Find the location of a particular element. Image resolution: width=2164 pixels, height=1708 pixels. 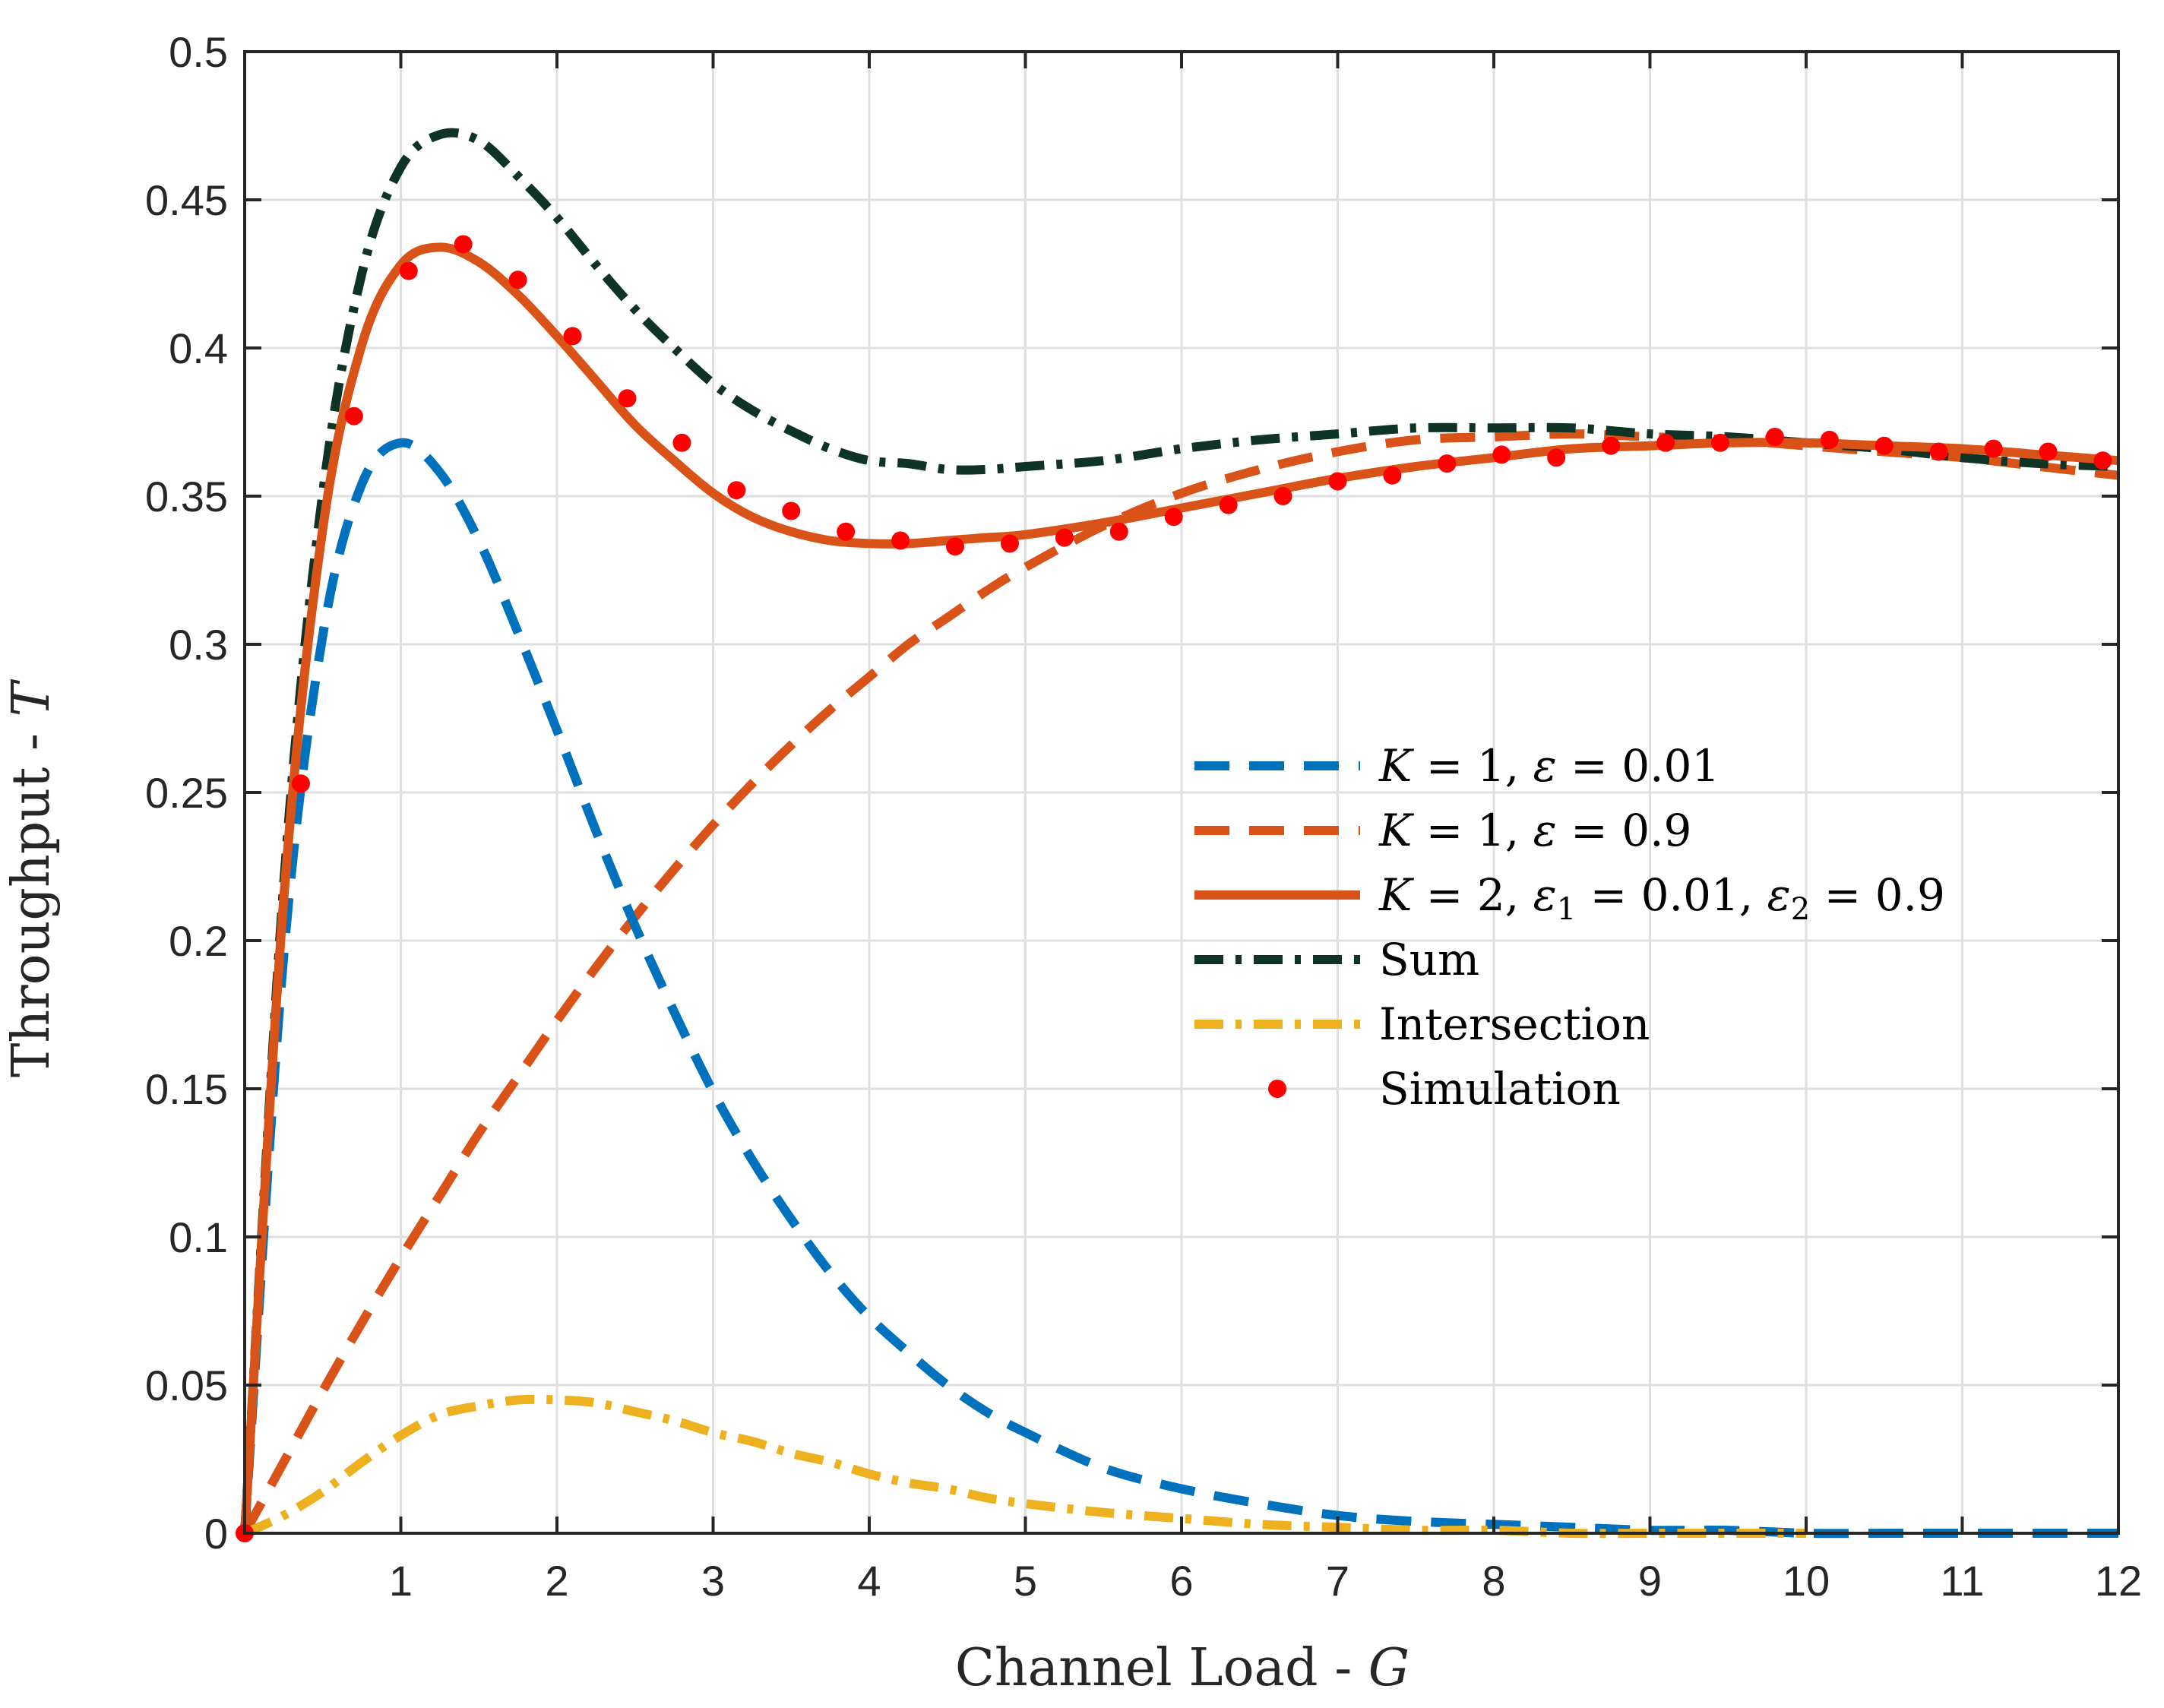

legend-label-k-1-0-01: K = 1, ε = 0.01 is located at coordinates (1548, 766).